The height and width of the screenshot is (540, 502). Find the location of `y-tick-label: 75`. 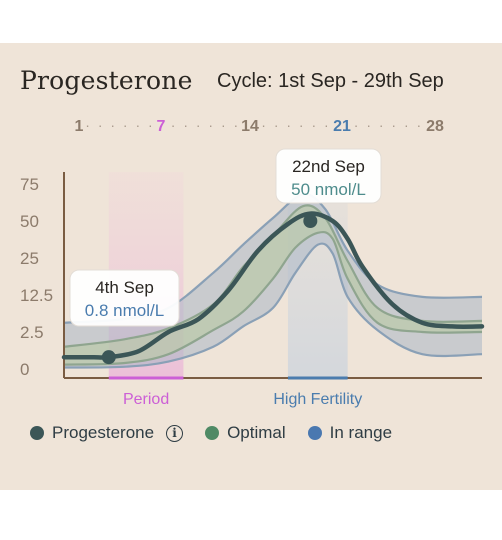

y-tick-label: 75 is located at coordinates (29, 184).